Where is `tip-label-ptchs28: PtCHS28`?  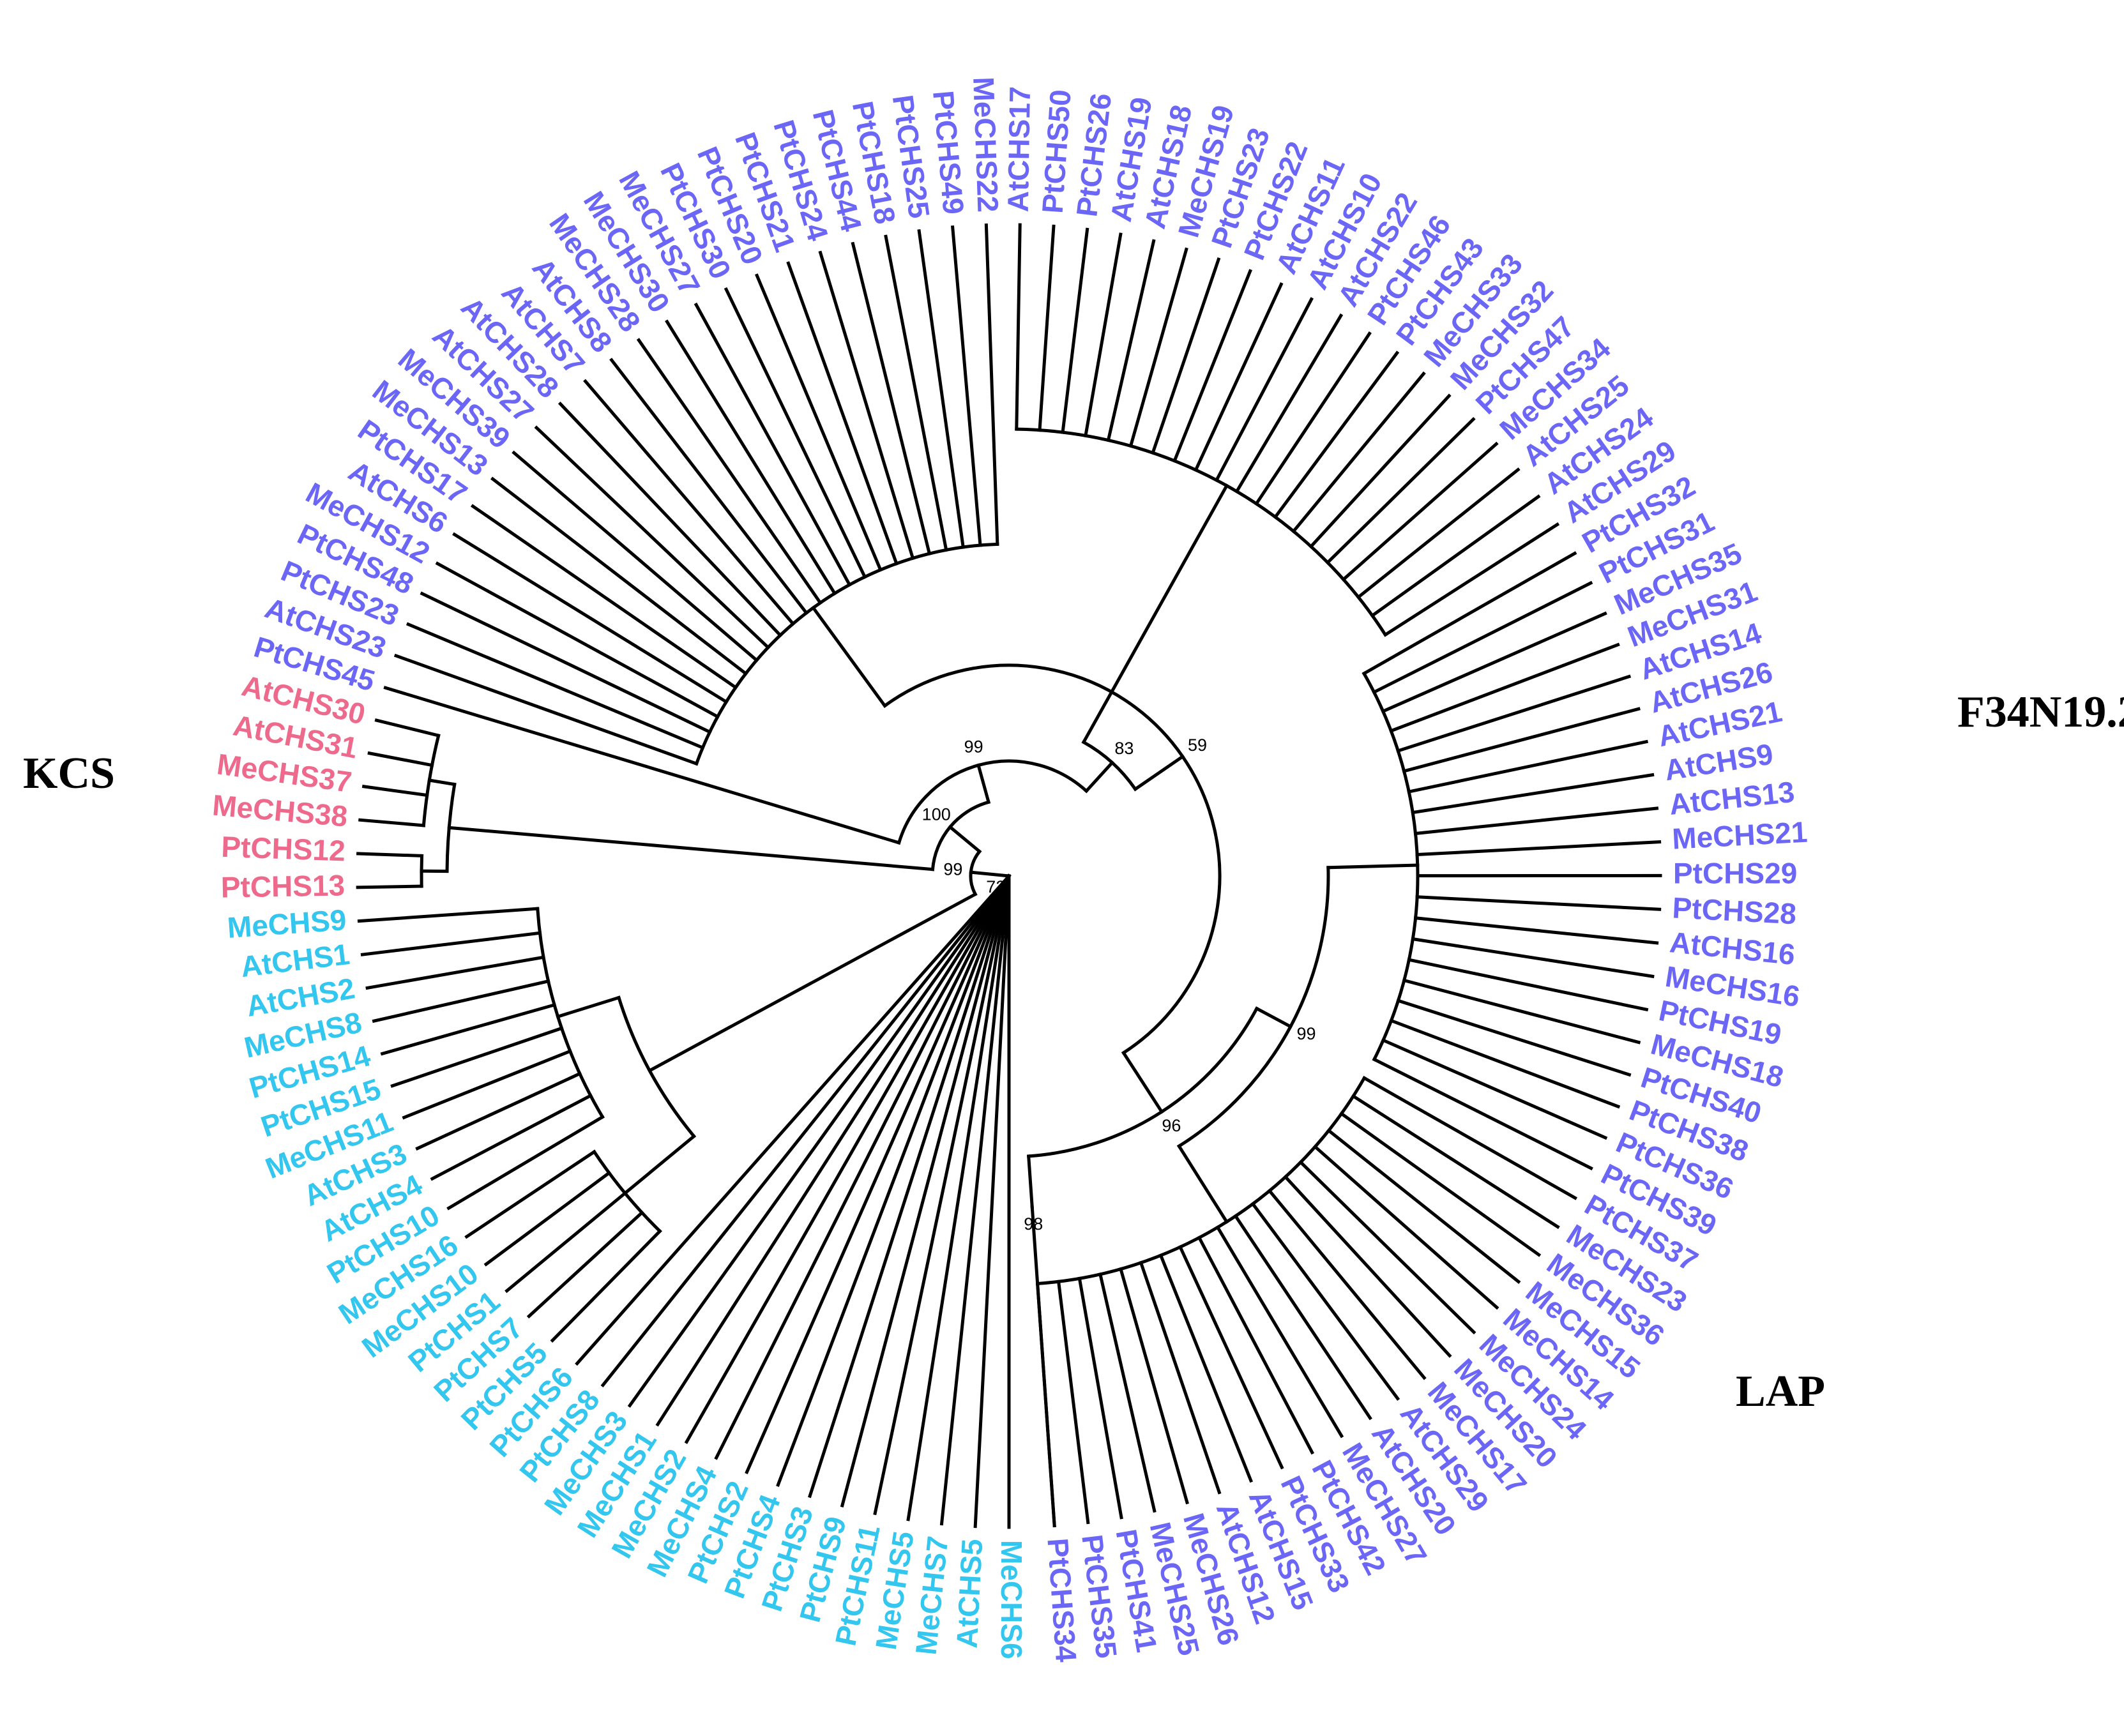 tip-label-ptchs28: PtCHS28 is located at coordinates (1735, 910).